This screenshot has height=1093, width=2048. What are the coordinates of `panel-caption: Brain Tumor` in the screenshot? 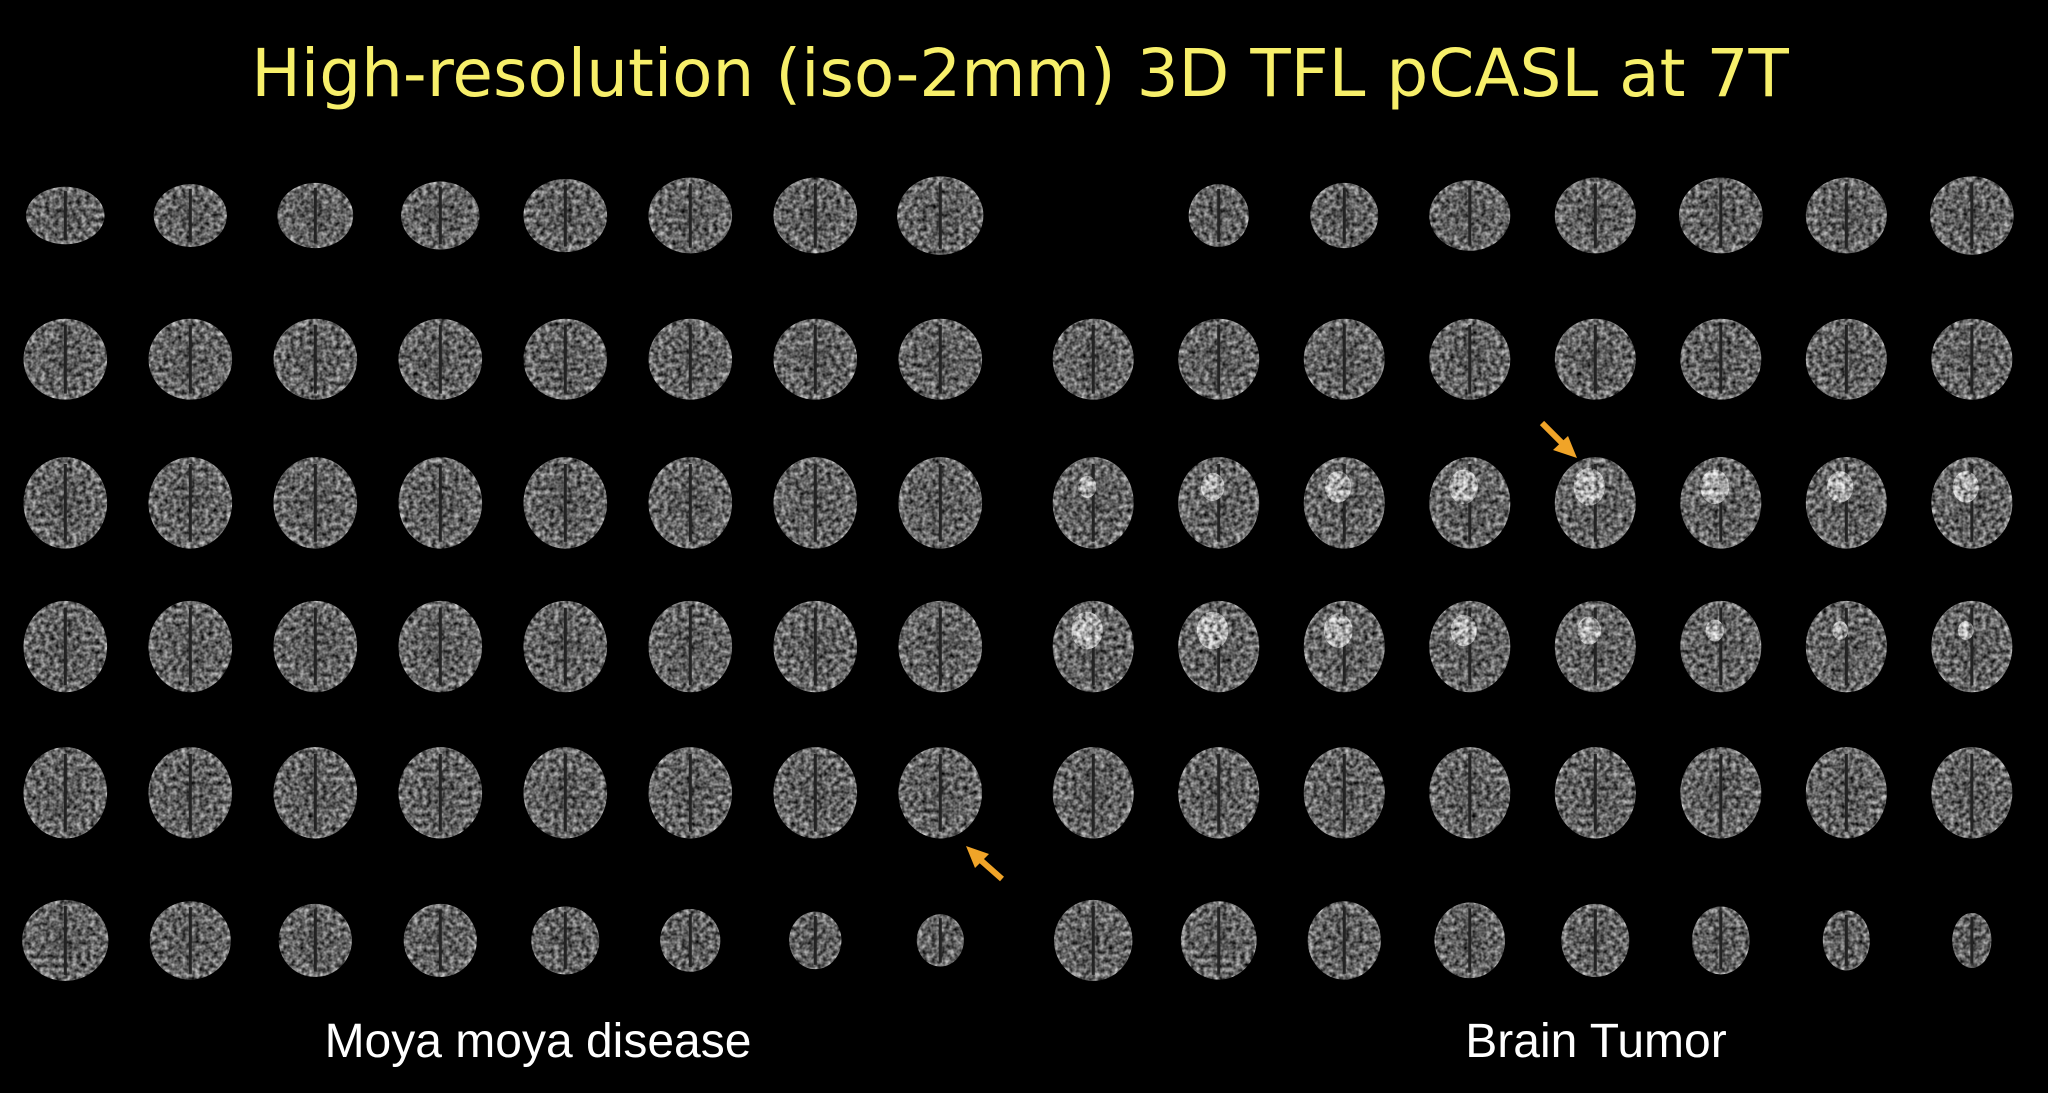 It's located at (1595, 1041).